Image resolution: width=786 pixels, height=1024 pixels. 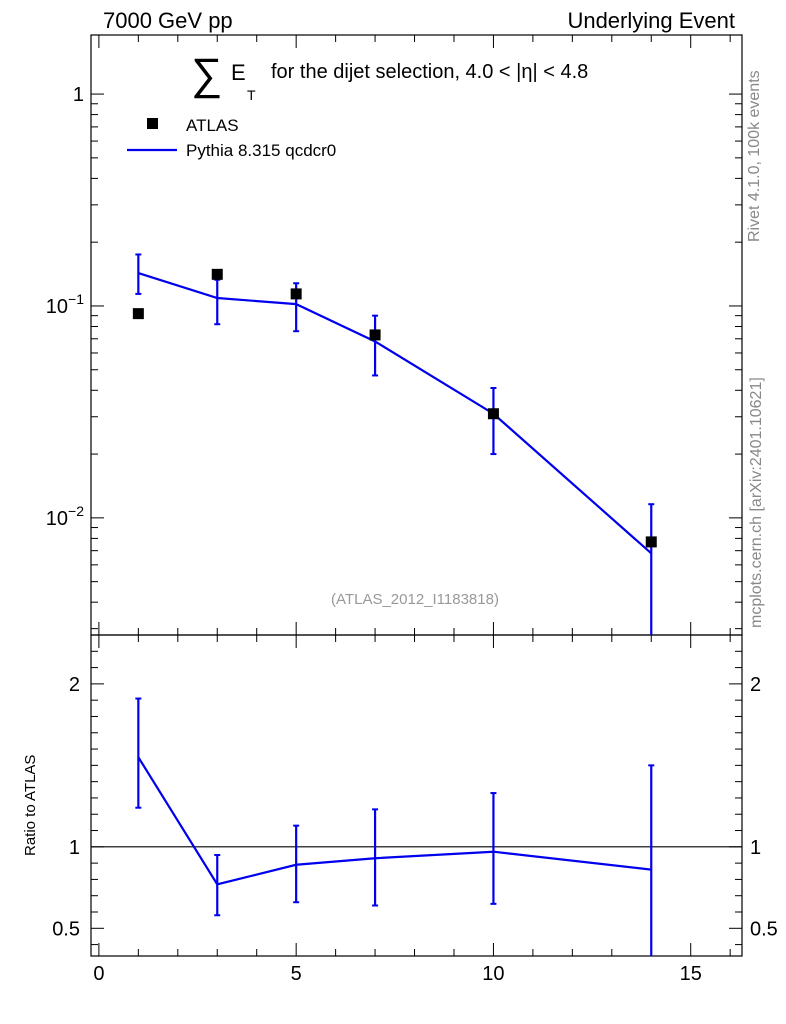 I want to click on watermark: (ATLAS_2012_I1183818), so click(x=415, y=599).